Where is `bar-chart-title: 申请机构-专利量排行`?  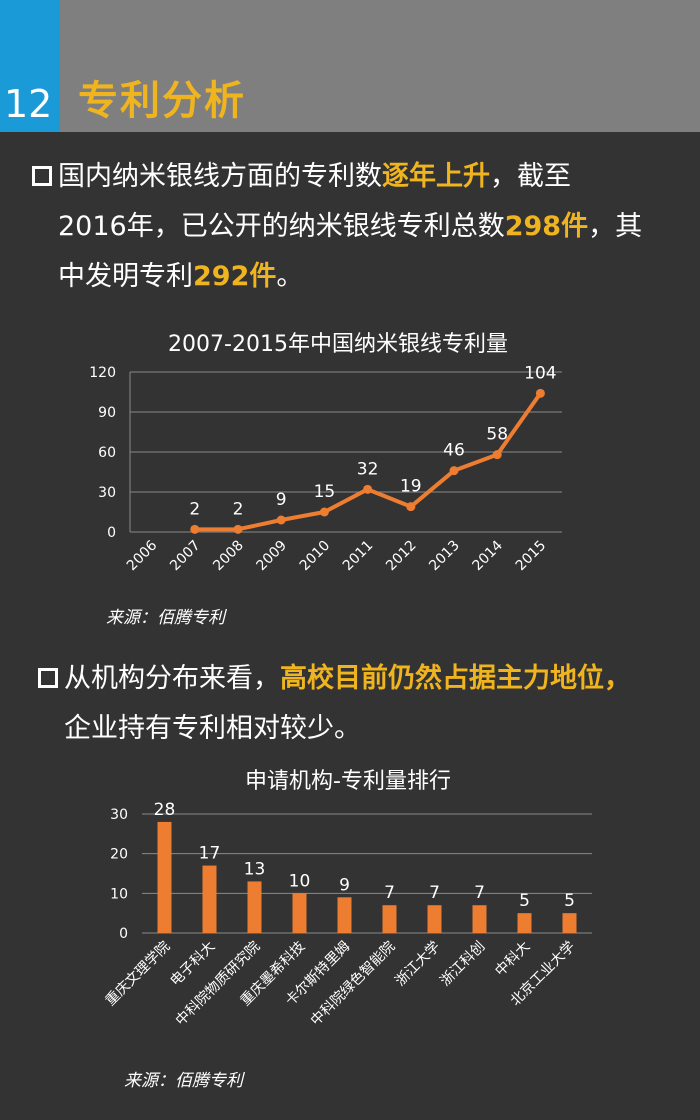
bar-chart-title: 申请机构-专利量排行 is located at coordinates (348, 781).